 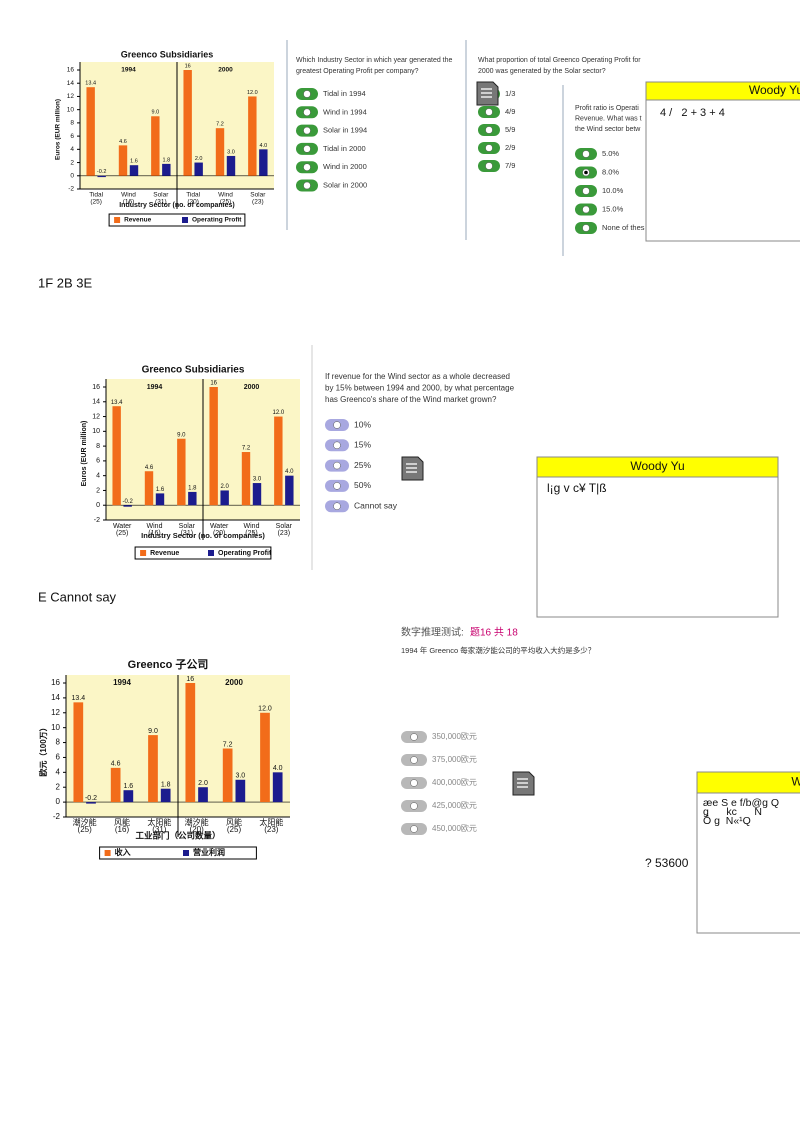 I want to click on x-tick-count: (25), so click(x=226, y=202).